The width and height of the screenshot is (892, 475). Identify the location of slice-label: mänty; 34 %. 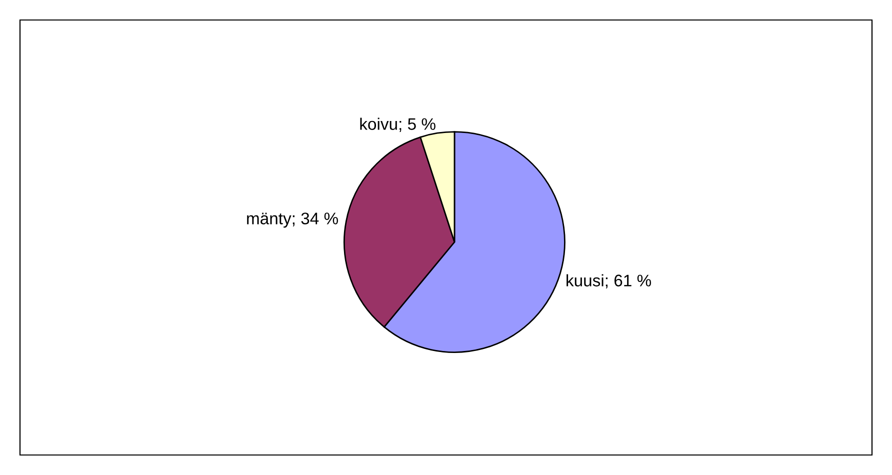
(292, 220).